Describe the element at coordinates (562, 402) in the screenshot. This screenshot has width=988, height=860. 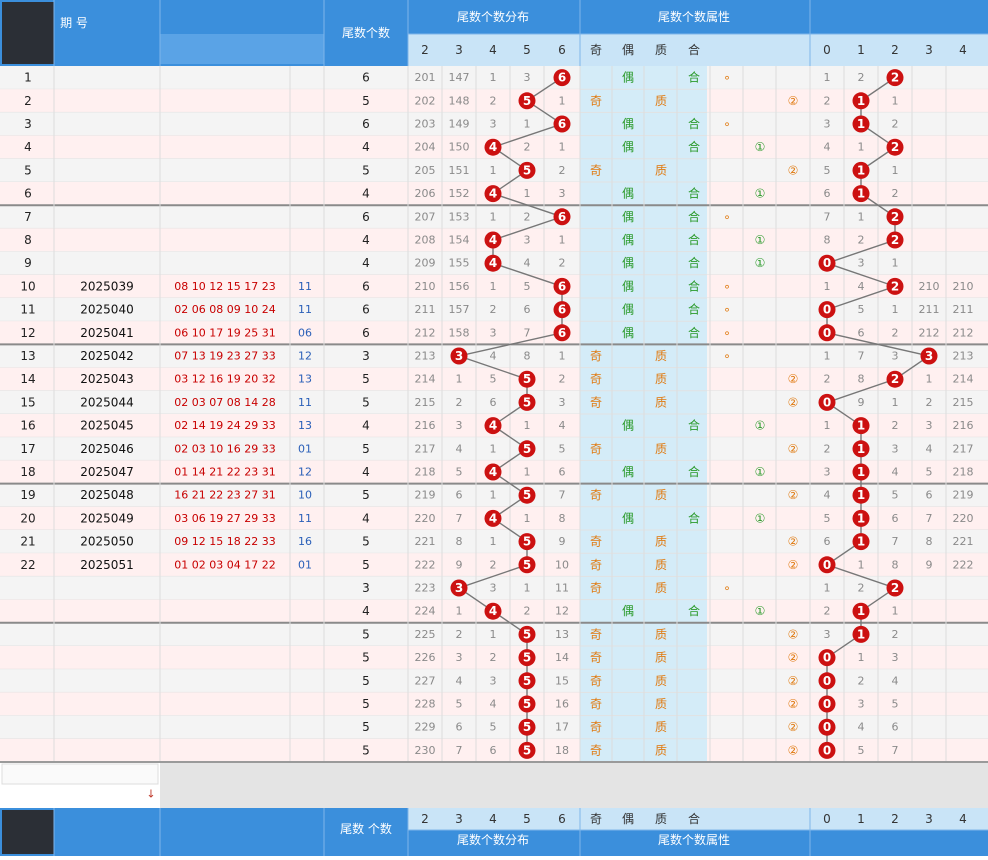
I see `dist-cell: 3` at that location.